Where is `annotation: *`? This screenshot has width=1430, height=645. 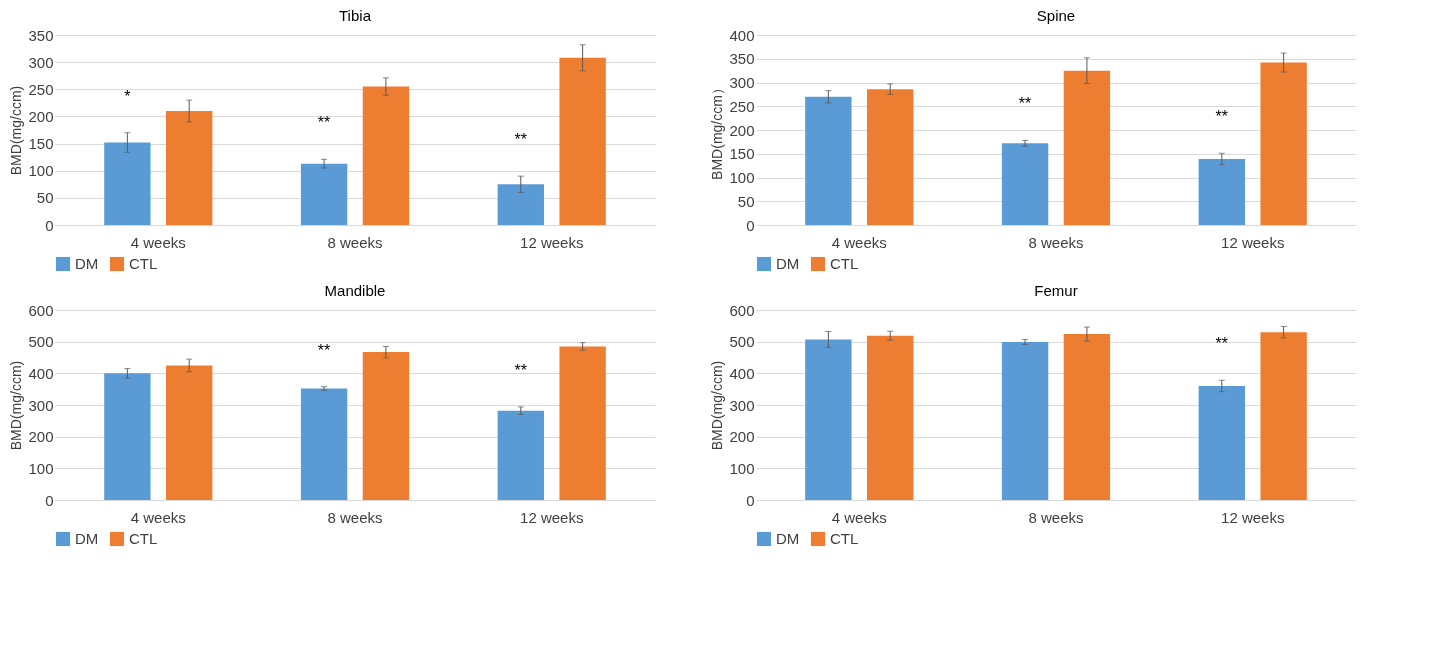
annotation: * is located at coordinates (127, 96).